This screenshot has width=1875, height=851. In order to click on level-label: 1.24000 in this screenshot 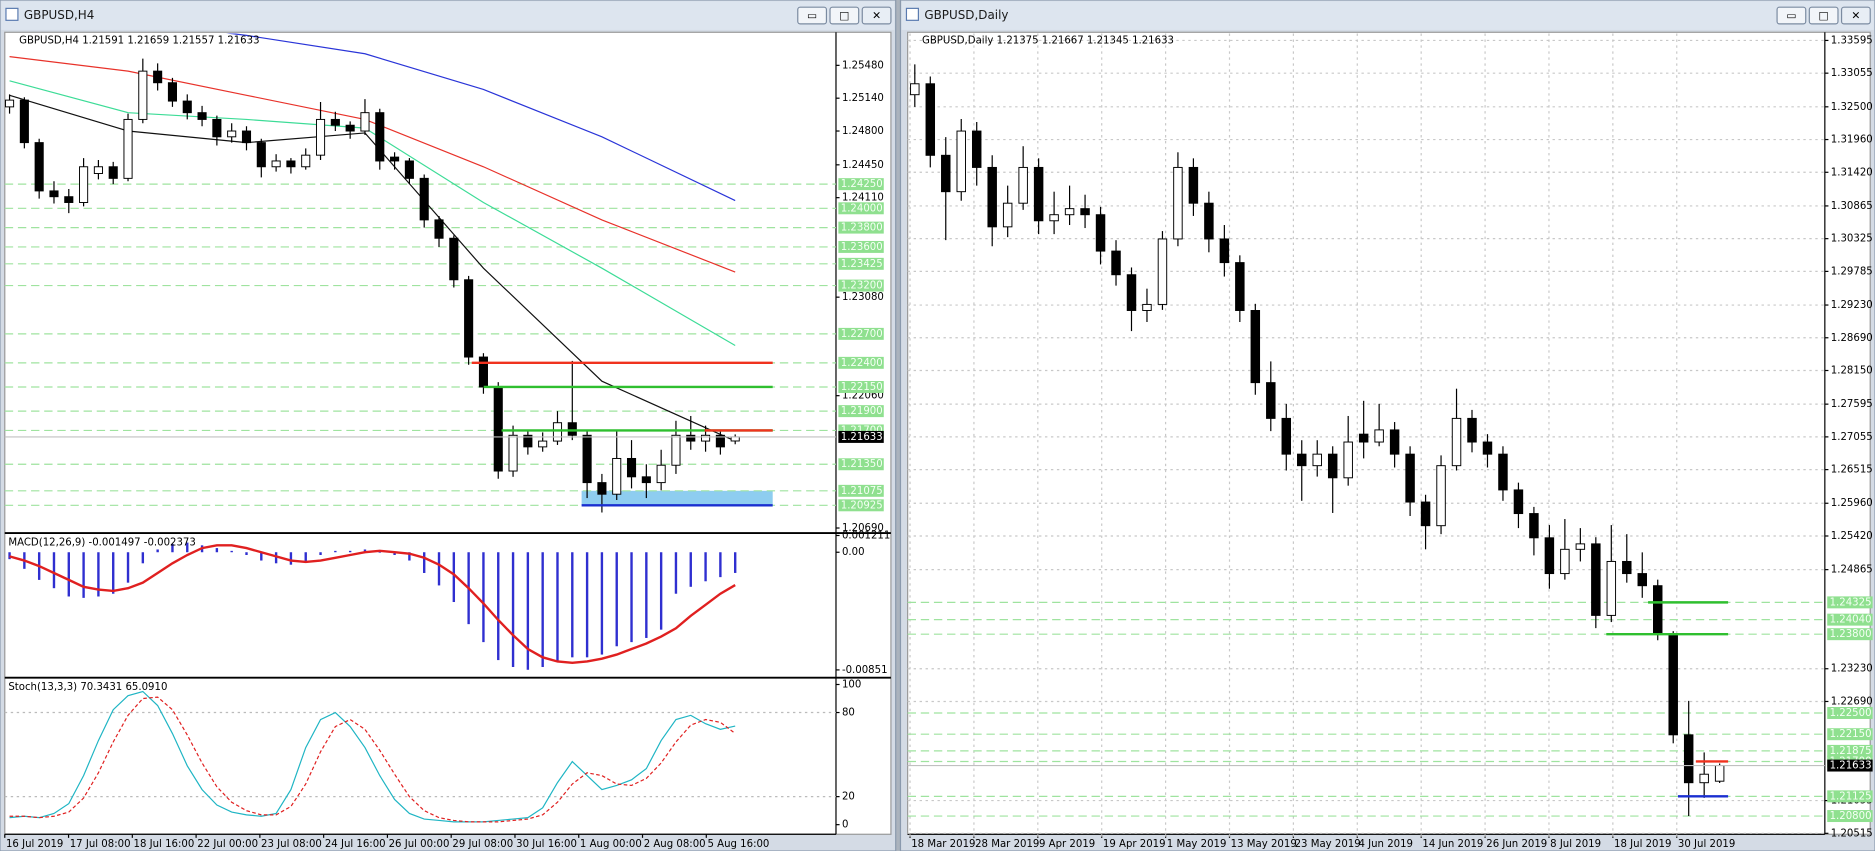, I will do `click(862, 208)`.